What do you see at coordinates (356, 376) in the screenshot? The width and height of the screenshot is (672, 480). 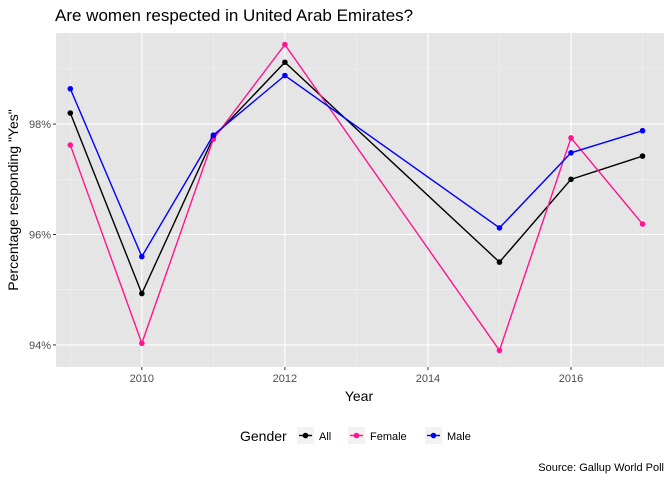 I see `x-axis: 2010 2012 2014 2016` at bounding box center [356, 376].